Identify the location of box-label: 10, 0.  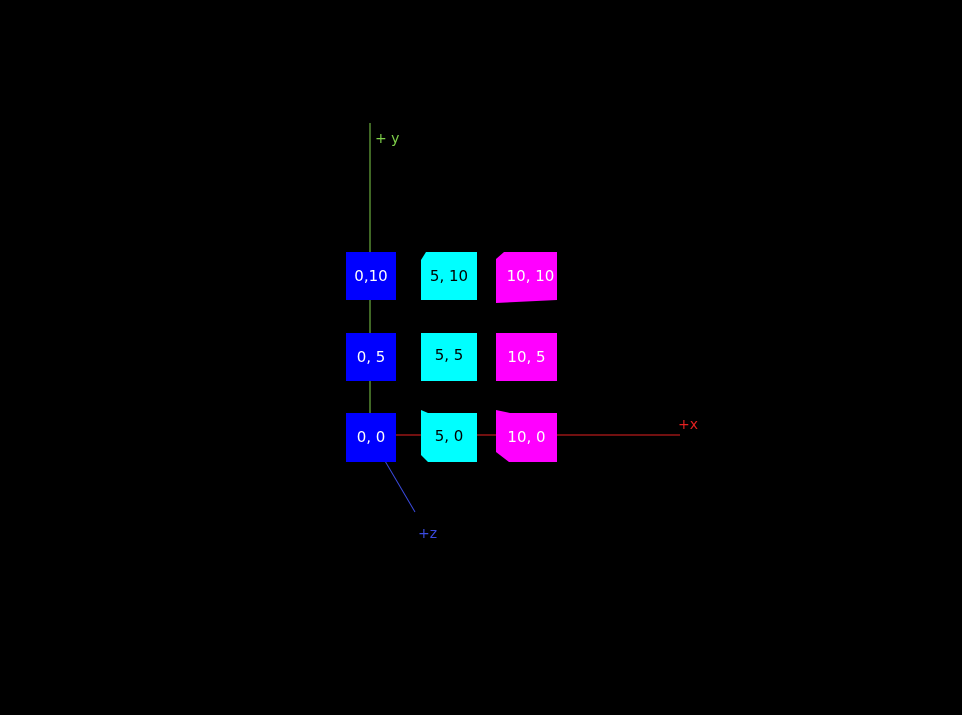
(526, 437).